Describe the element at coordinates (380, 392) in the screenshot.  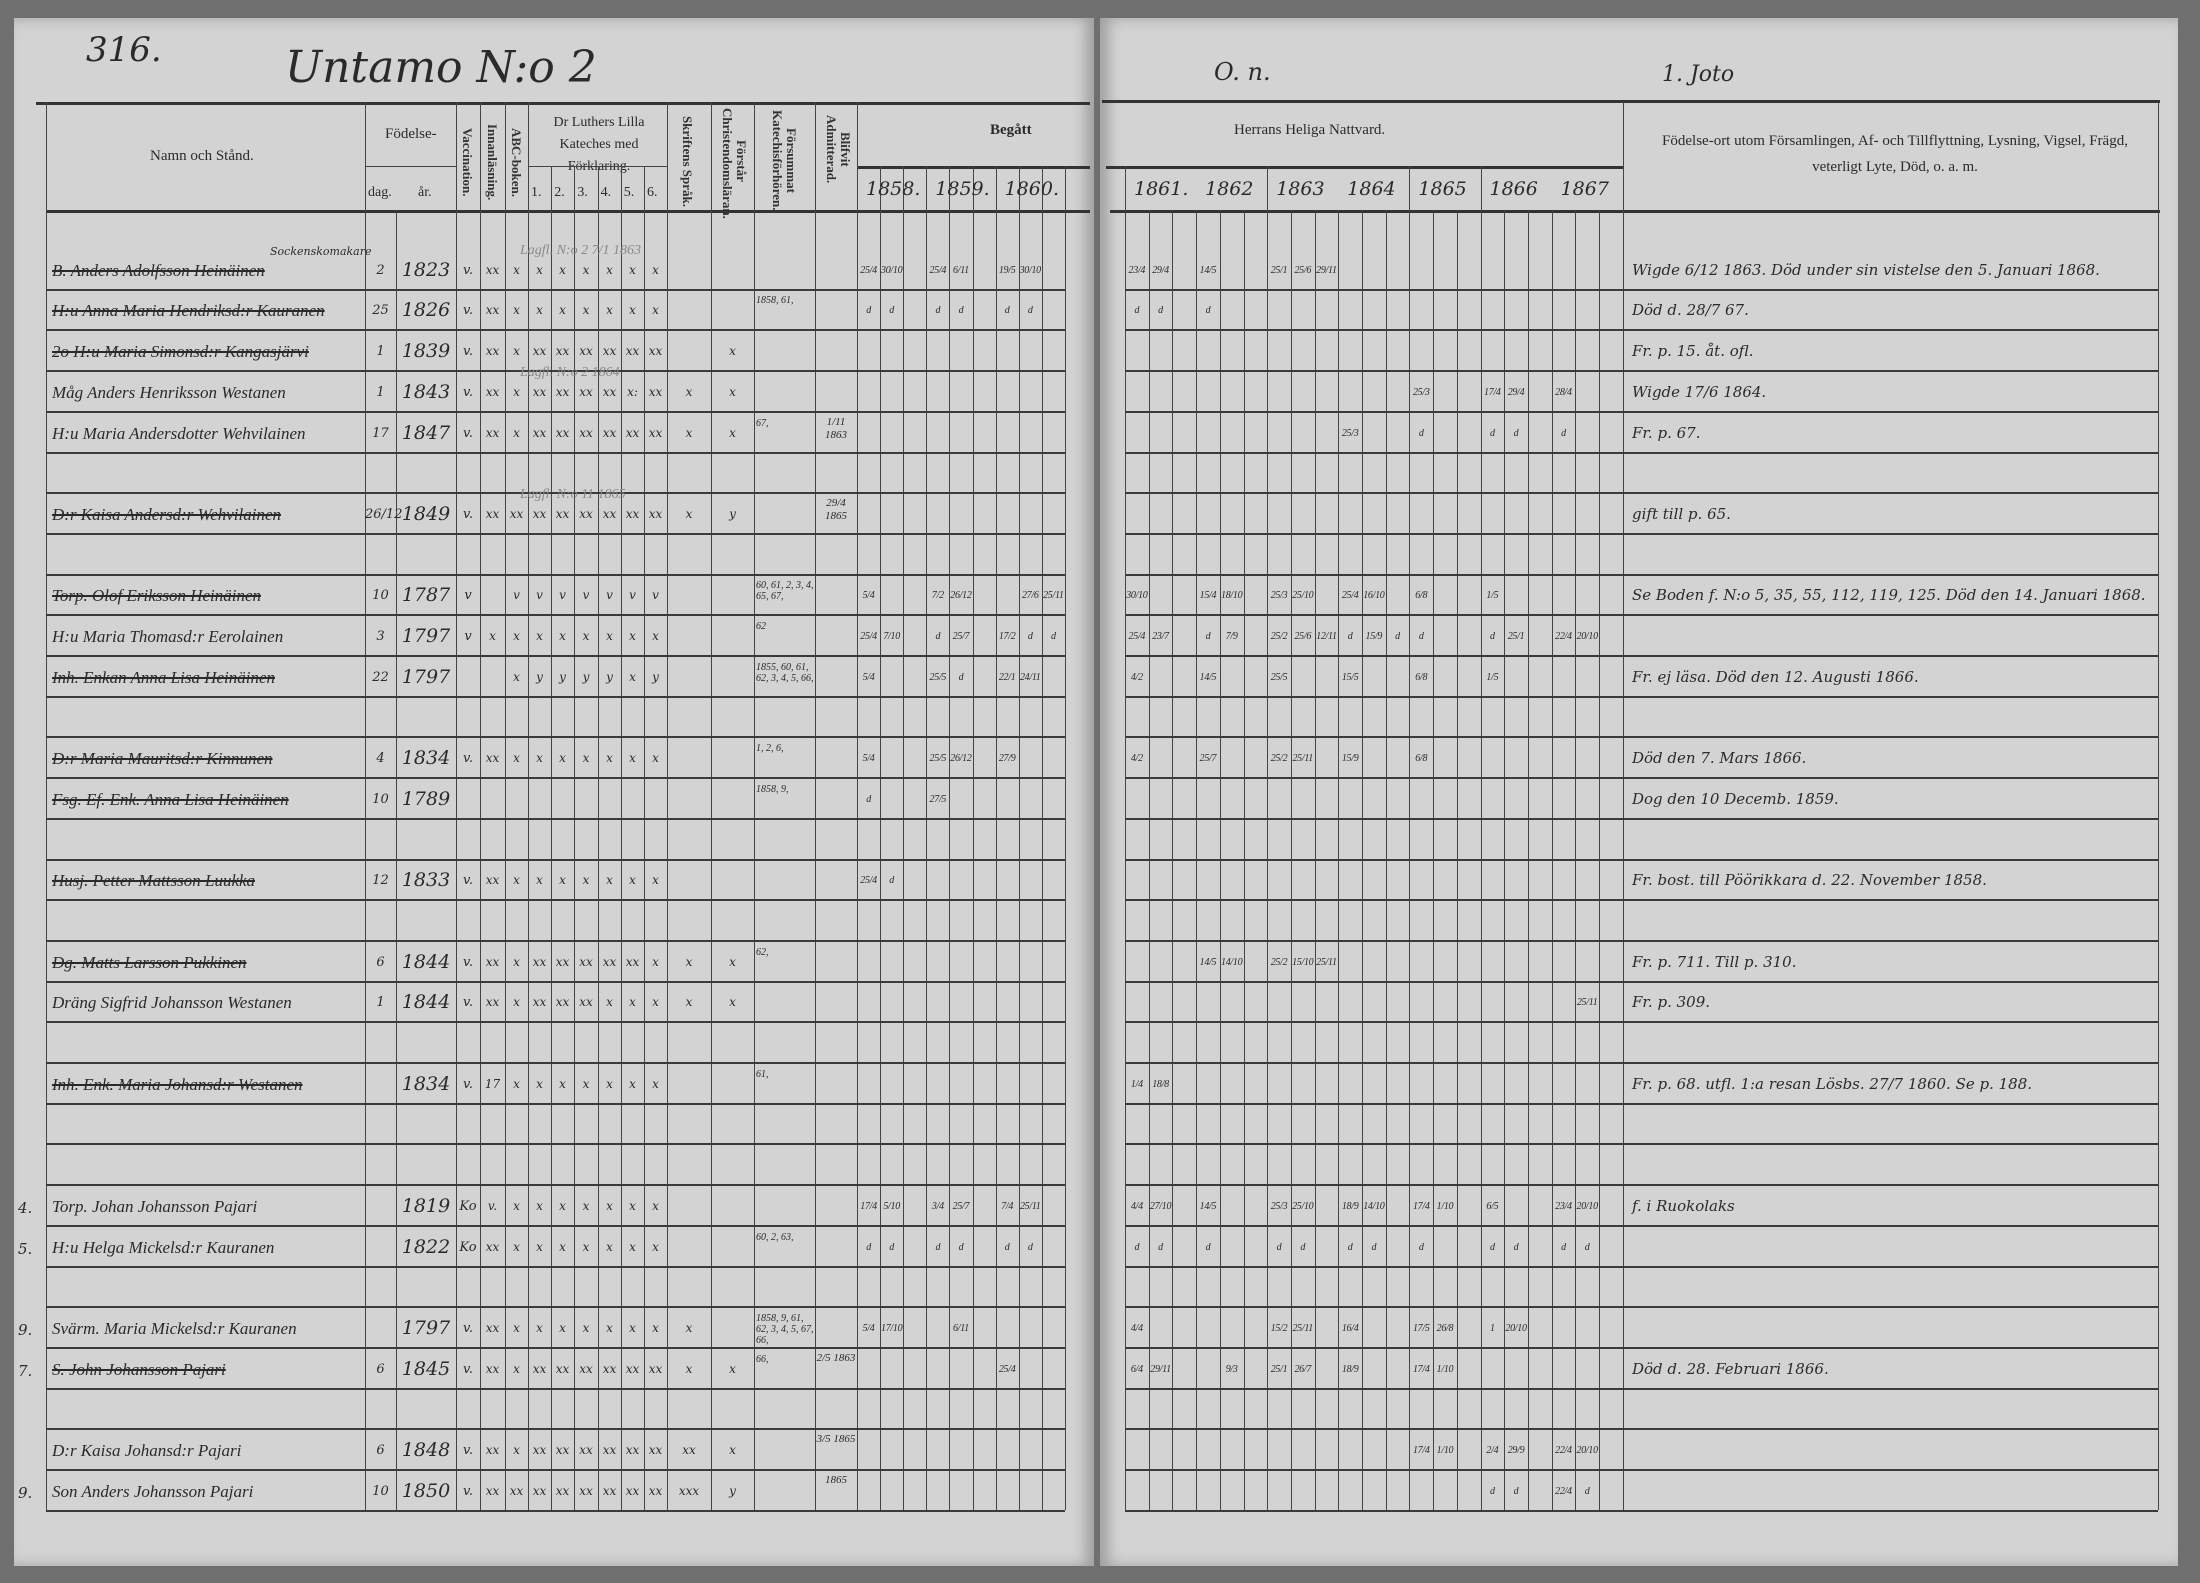
I see `birth-day: 1` at that location.